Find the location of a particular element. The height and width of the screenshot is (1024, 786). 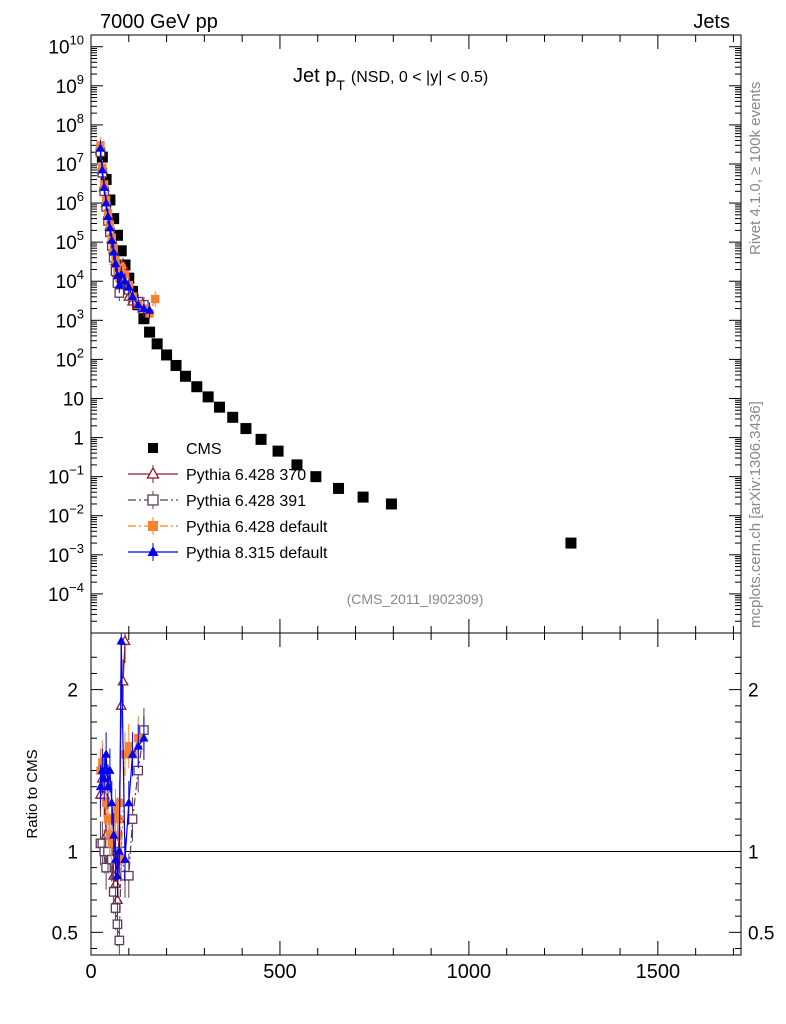

y-tick-label: 10⁸ is located at coordinates (70, 124).